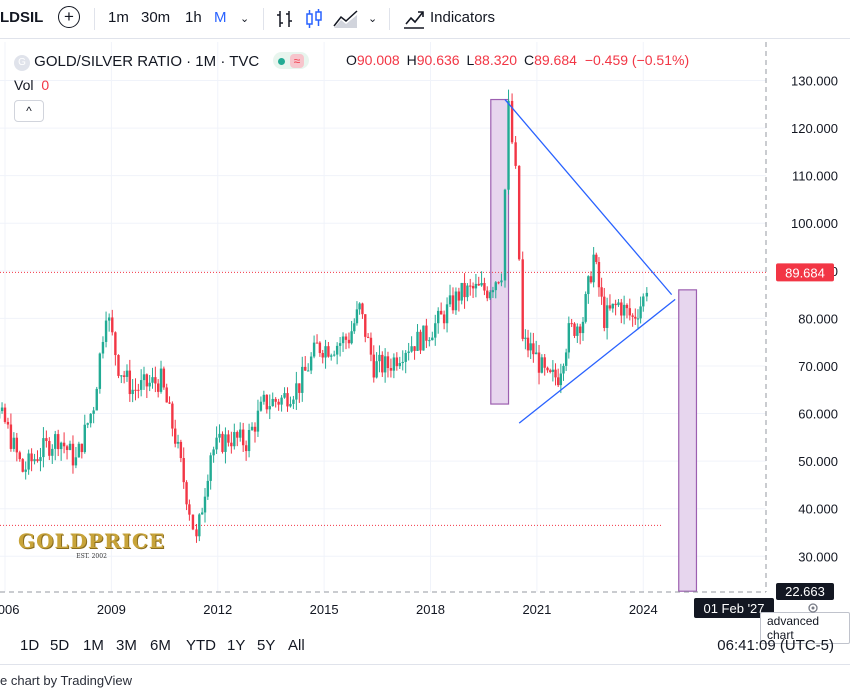 The height and width of the screenshot is (691, 850). What do you see at coordinates (9, 609) in the screenshot?
I see `x-tick-label: 2006` at bounding box center [9, 609].